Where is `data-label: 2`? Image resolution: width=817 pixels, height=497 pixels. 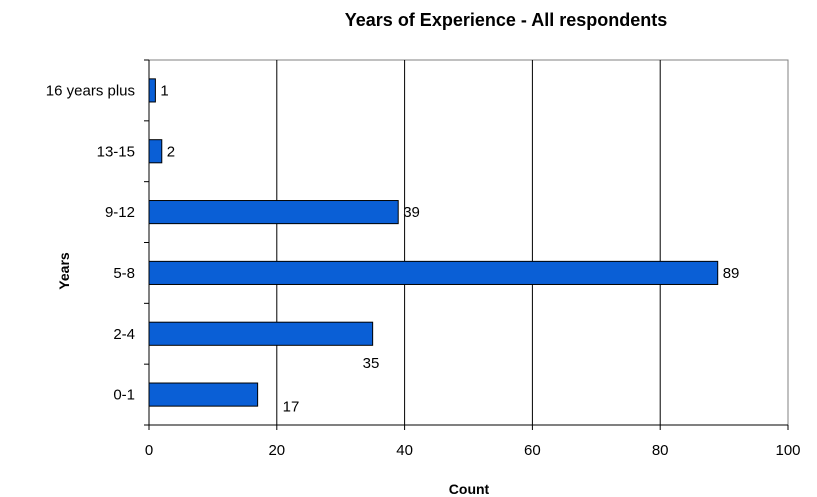 data-label: 2 is located at coordinates (171, 151).